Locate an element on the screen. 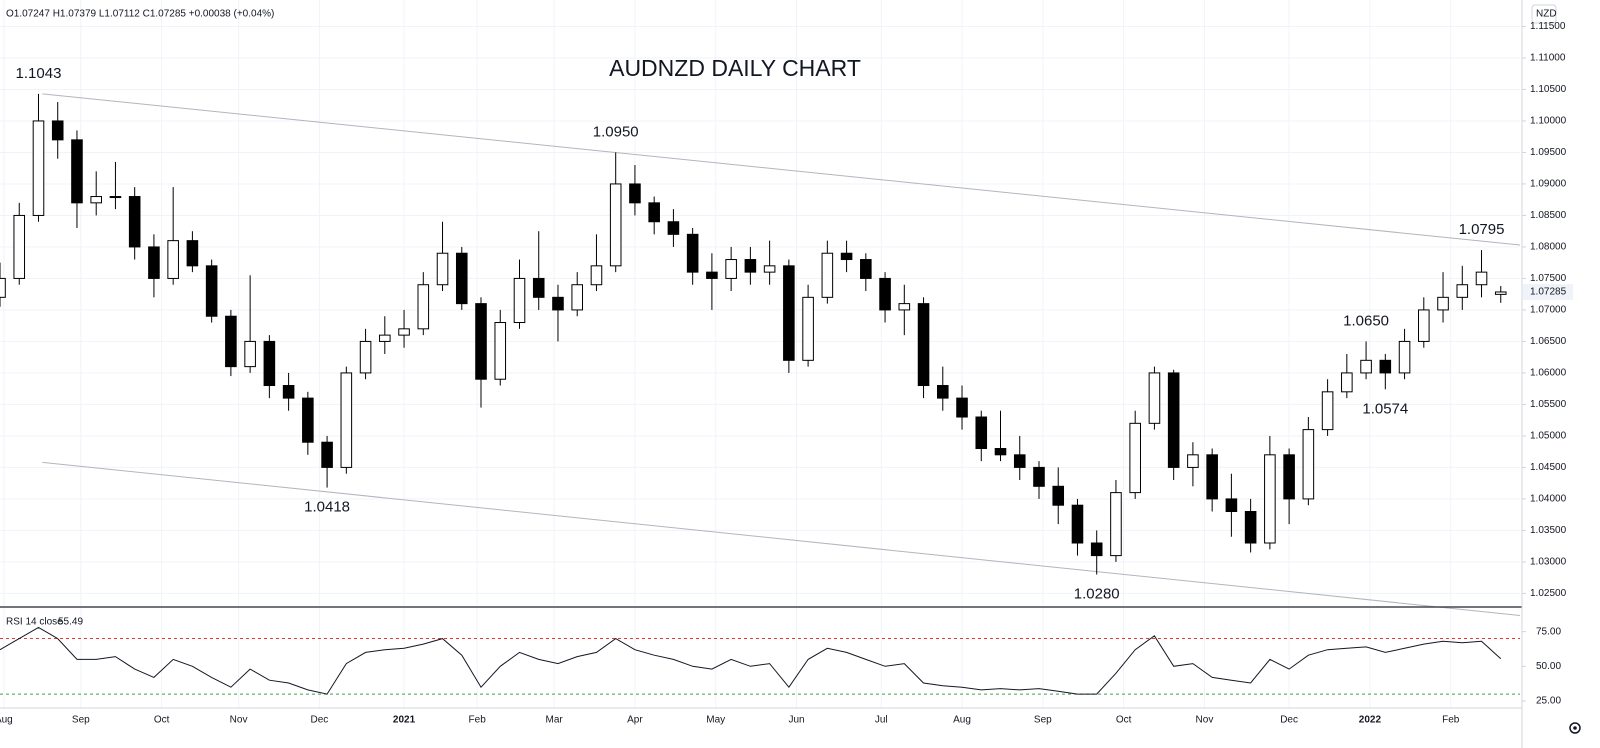  y-tick-label: 1.03500 is located at coordinates (1548, 530).